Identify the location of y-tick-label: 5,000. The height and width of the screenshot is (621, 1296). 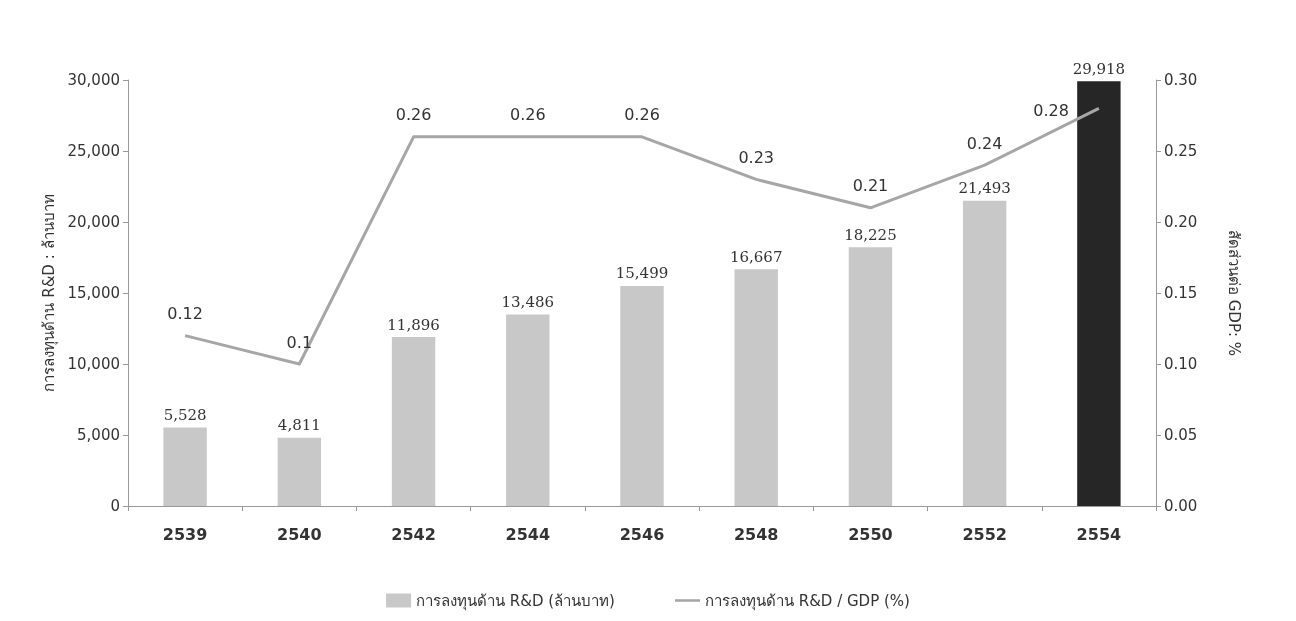
(98, 435).